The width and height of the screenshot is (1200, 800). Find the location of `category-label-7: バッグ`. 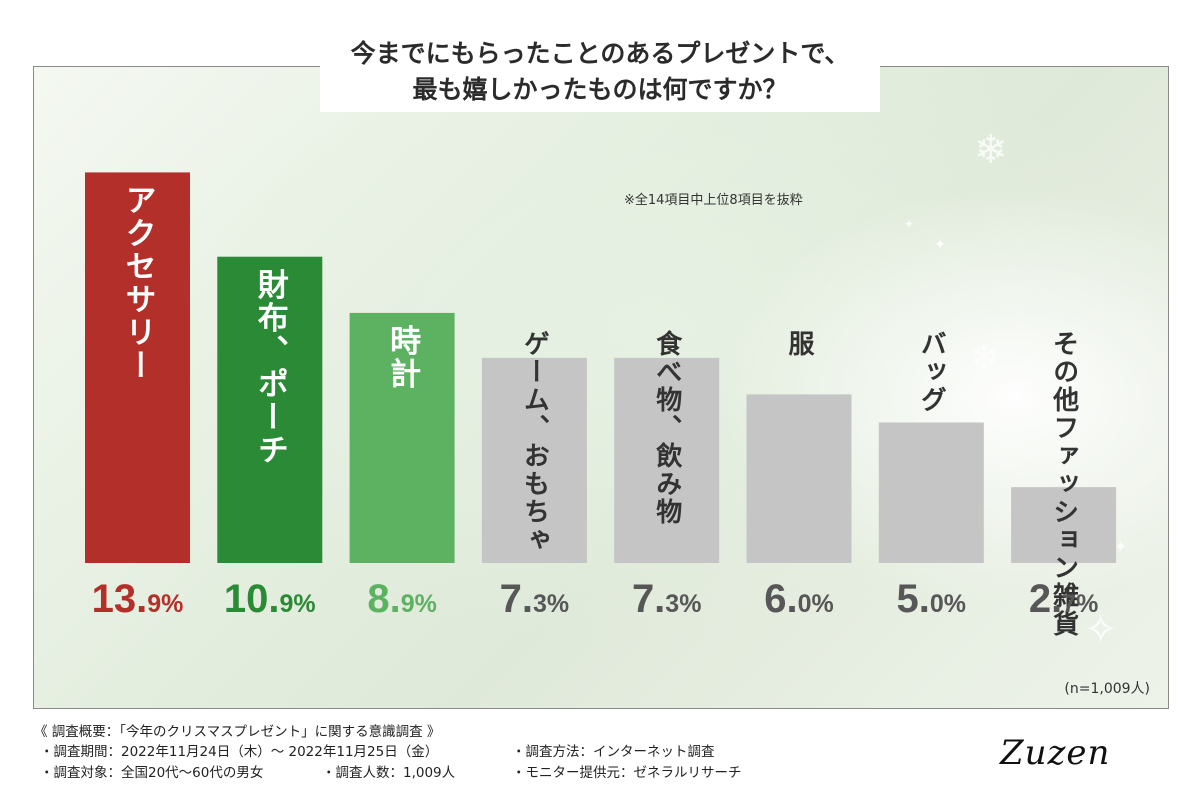

category-label-7: バッグ is located at coordinates (931, 372).